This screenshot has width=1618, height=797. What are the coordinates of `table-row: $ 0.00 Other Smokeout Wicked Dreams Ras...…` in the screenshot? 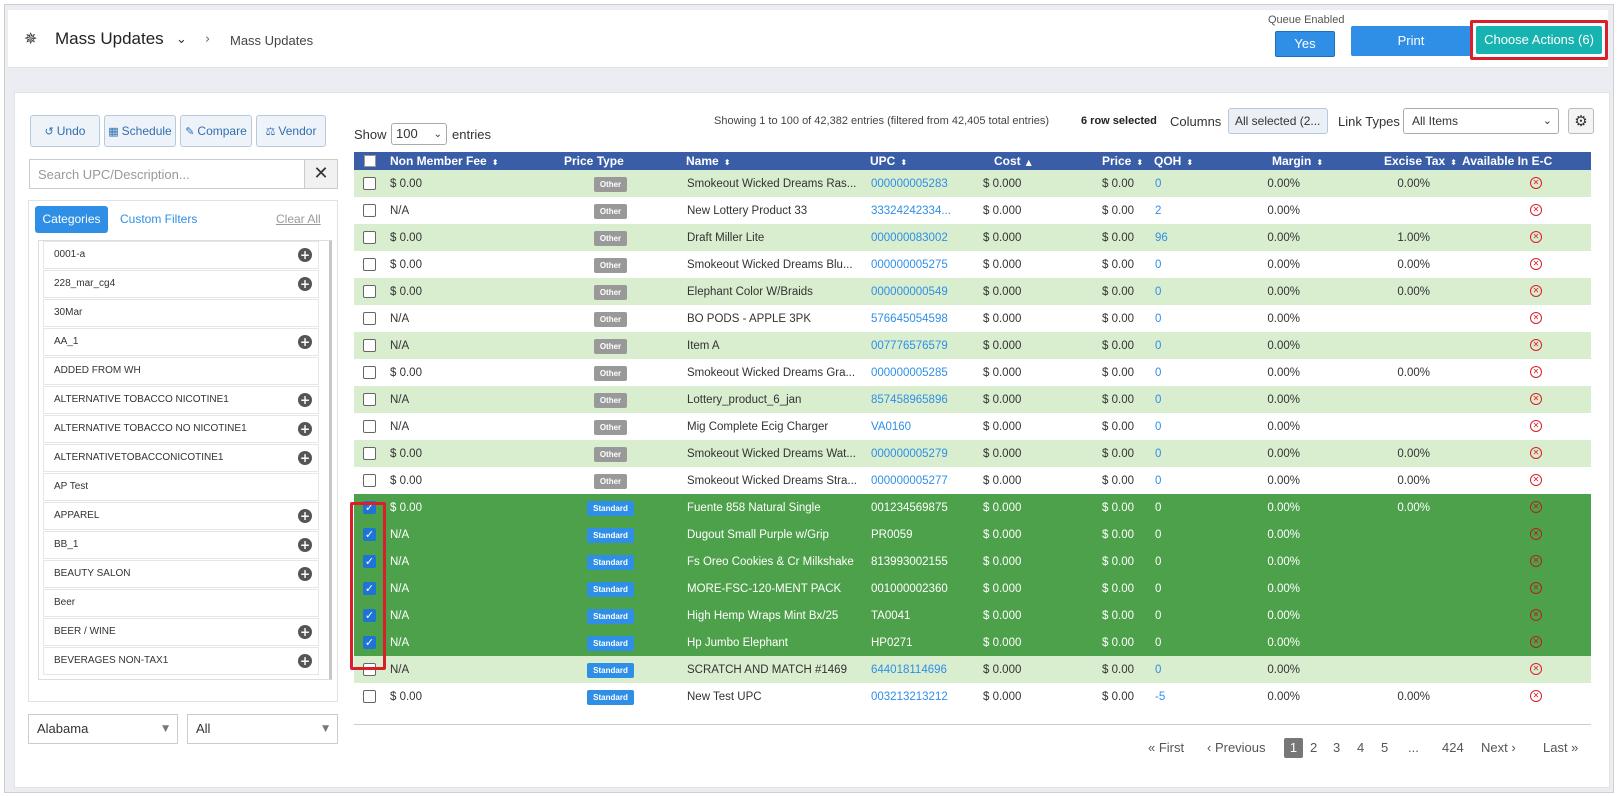 It's located at (972, 184).